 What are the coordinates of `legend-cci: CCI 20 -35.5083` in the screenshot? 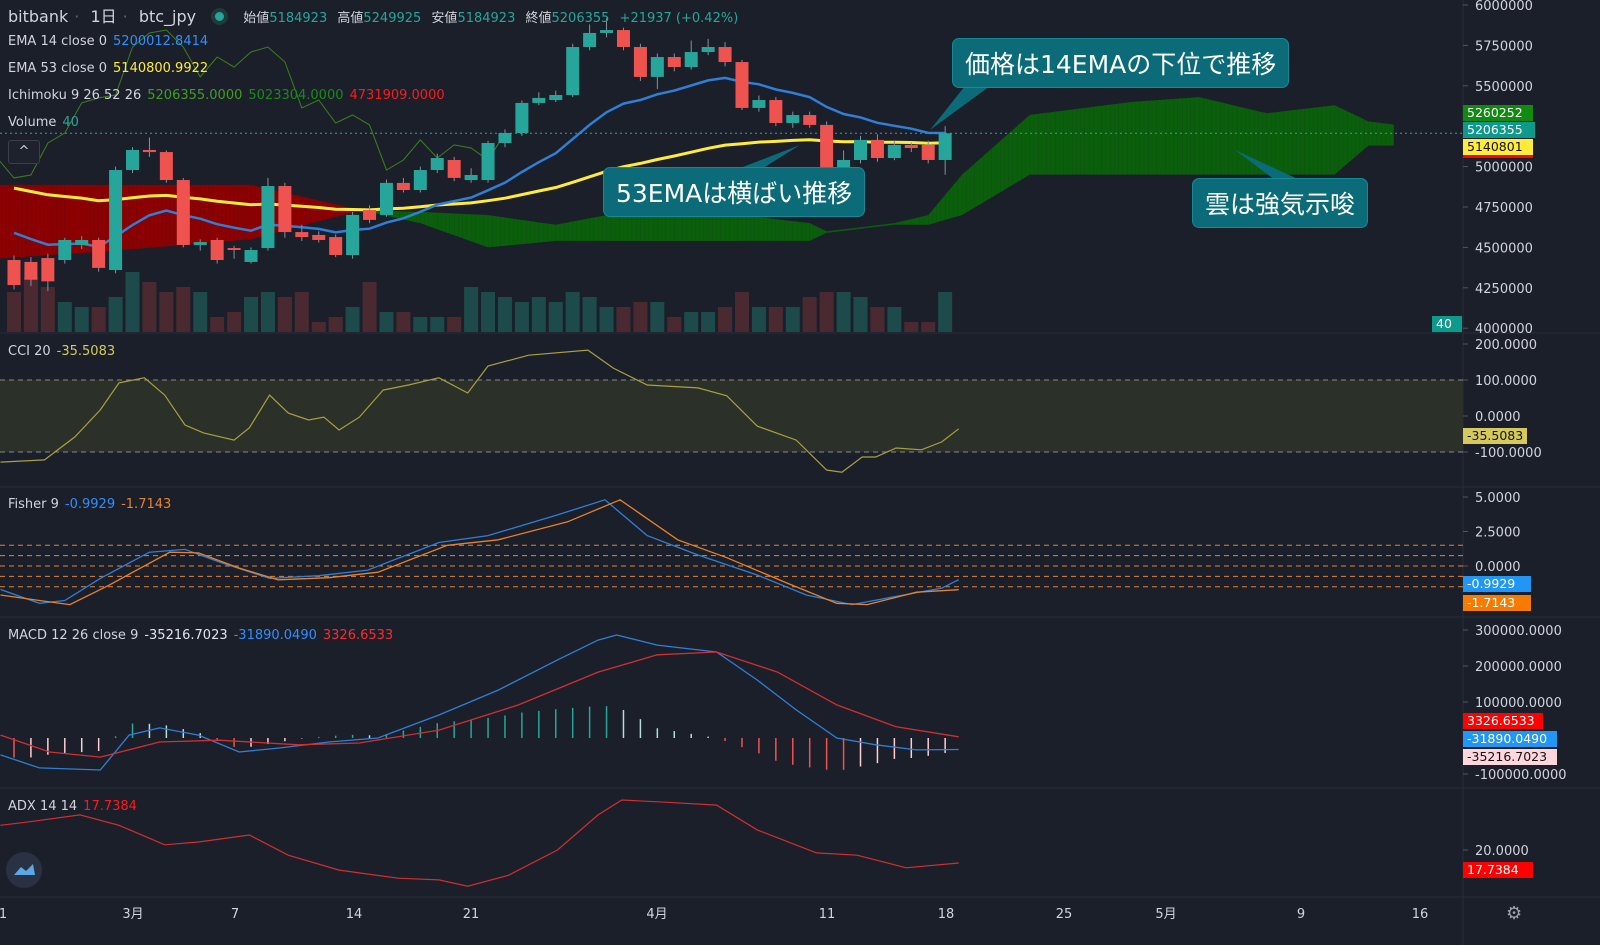 It's located at (64, 351).